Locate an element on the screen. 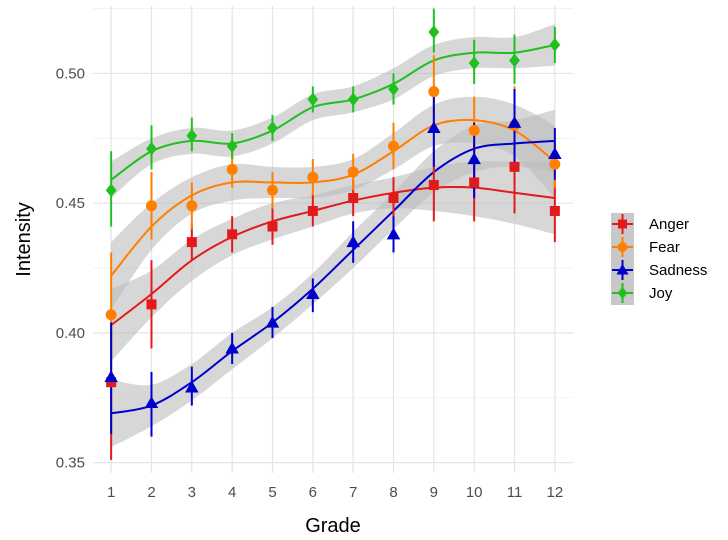 The width and height of the screenshot is (728, 540). legend-item-joy: Joy is located at coordinates (642, 293).